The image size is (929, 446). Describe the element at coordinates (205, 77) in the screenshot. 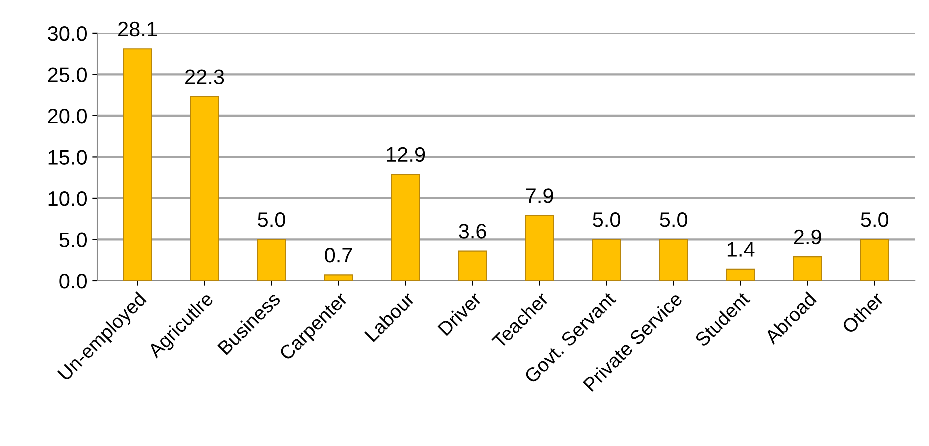

I see `data-label: 22.3` at that location.